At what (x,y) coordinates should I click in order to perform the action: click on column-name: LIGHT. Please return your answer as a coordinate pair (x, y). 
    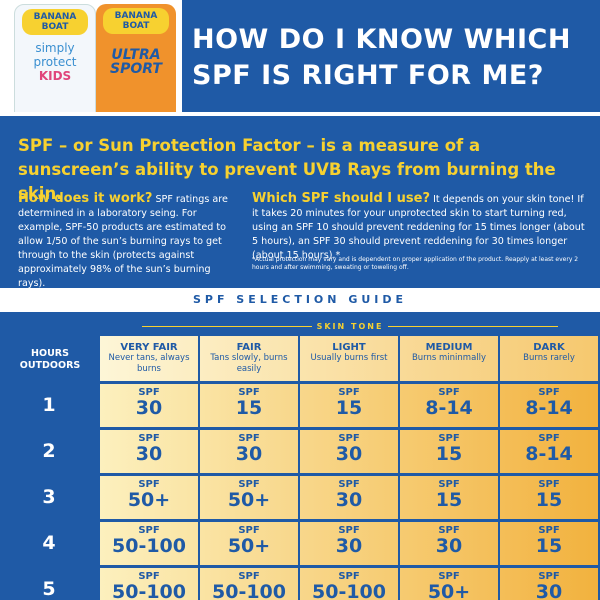
    Looking at the image, I should click on (349, 347).